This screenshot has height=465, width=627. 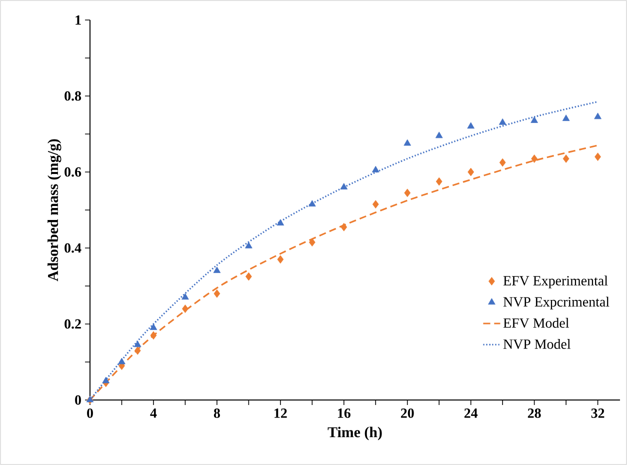 What do you see at coordinates (73, 248) in the screenshot?
I see `y-tick-label: 0.4` at bounding box center [73, 248].